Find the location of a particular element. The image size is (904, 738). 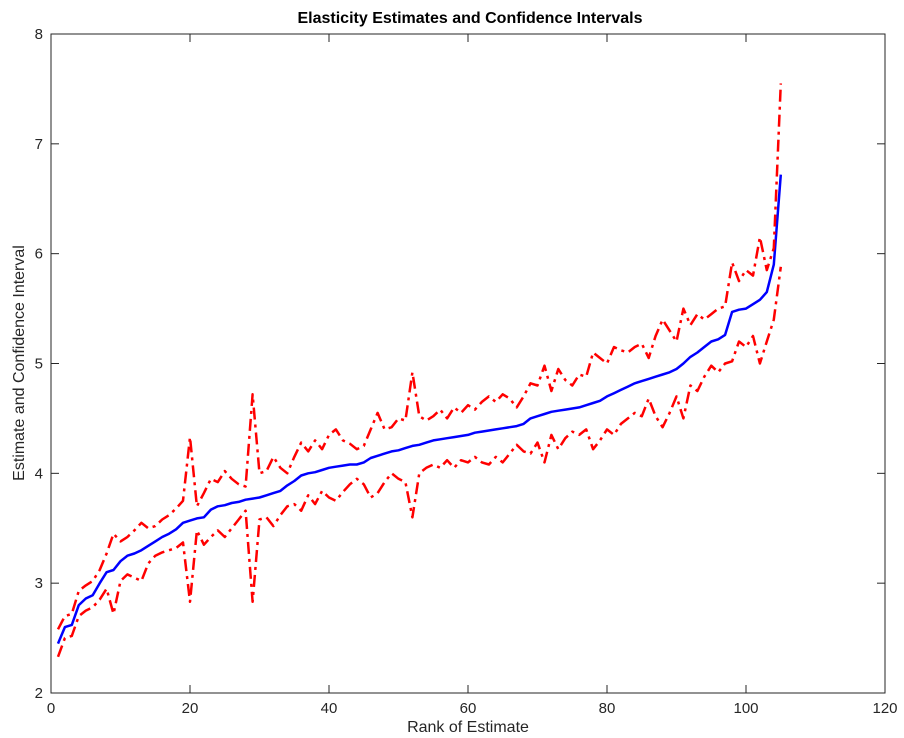

x-tick-label: 0 is located at coordinates (51, 708).